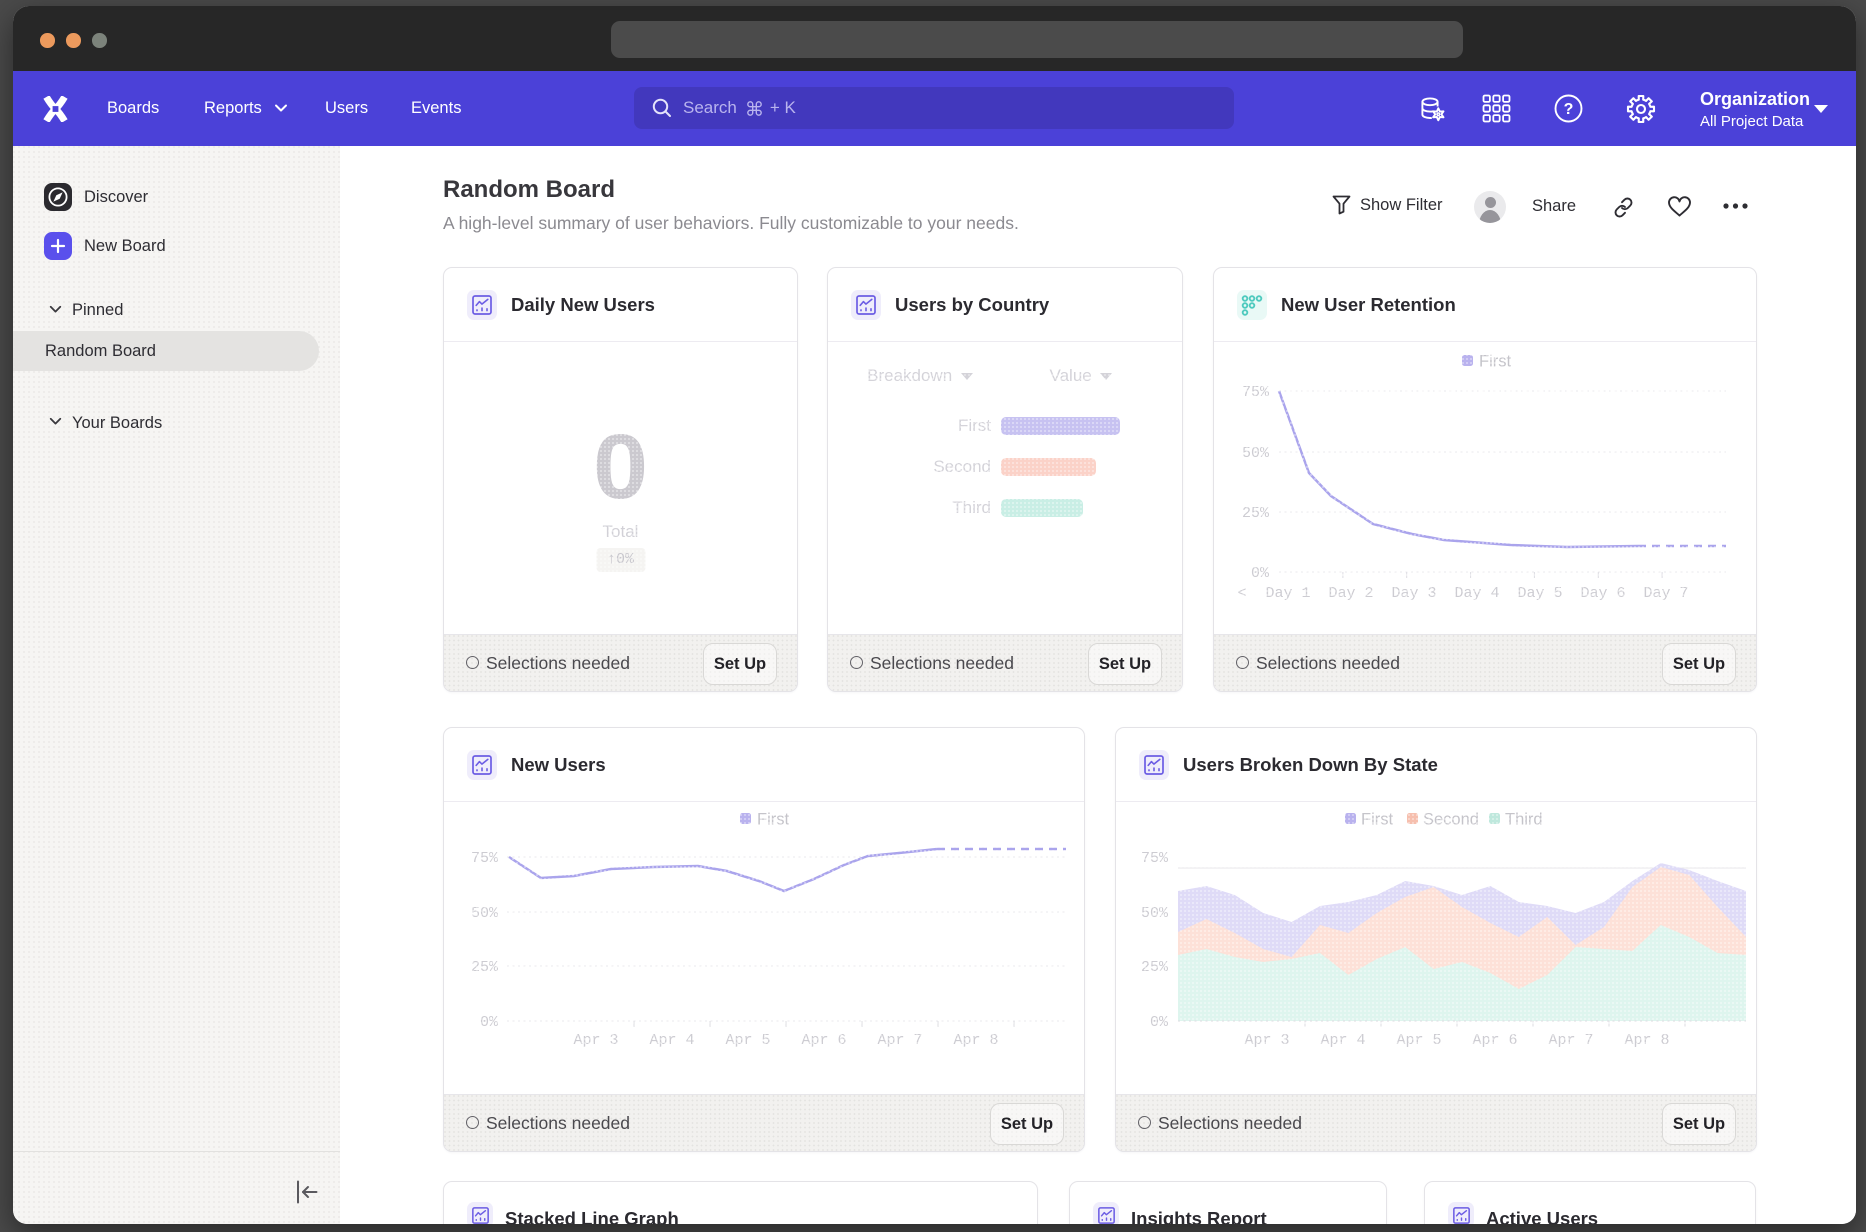 This screenshot has height=1232, width=1866. I want to click on svg-text: Third, so click(1524, 820).